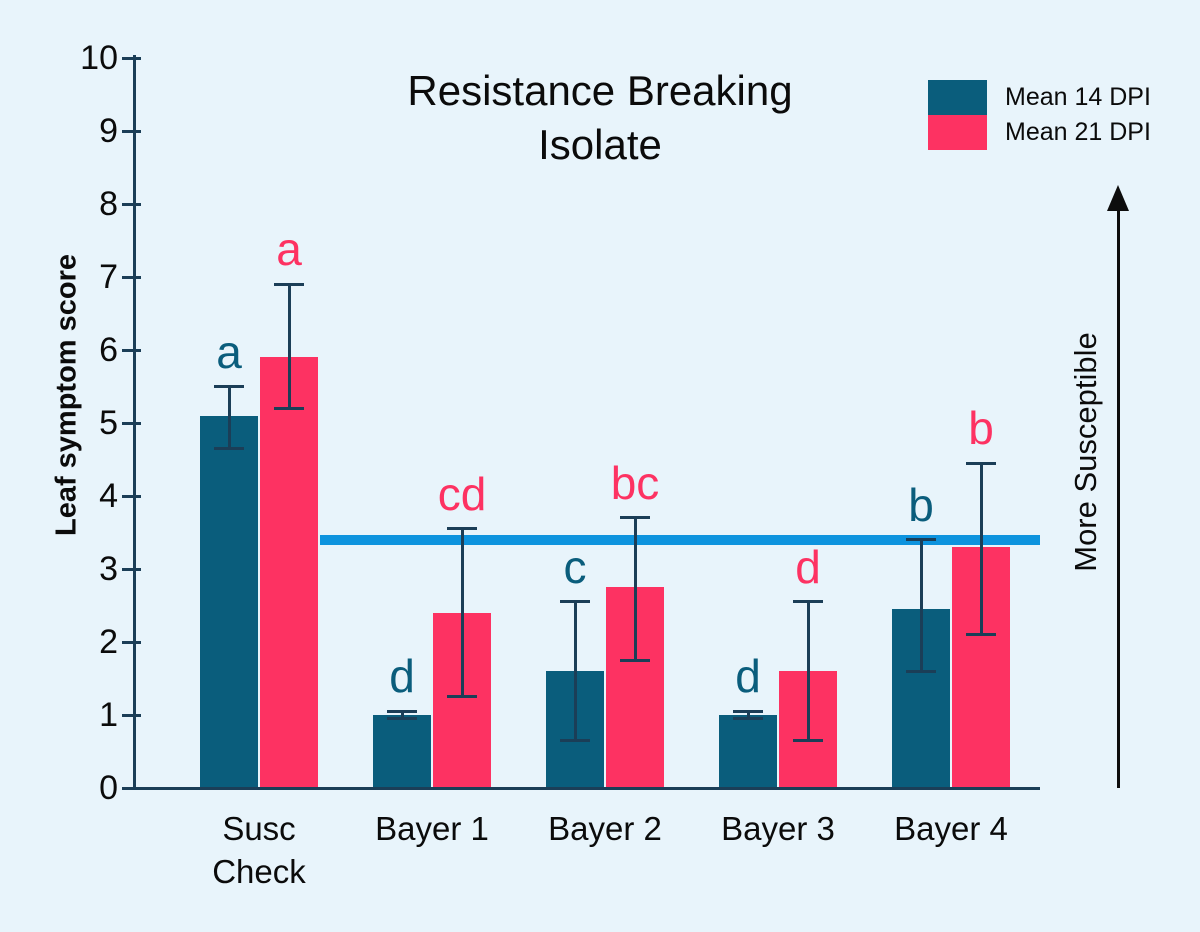 Image resolution: width=1200 pixels, height=932 pixels. What do you see at coordinates (575, 566) in the screenshot?
I see `sig-letter-bayer-2-1: c` at bounding box center [575, 566].